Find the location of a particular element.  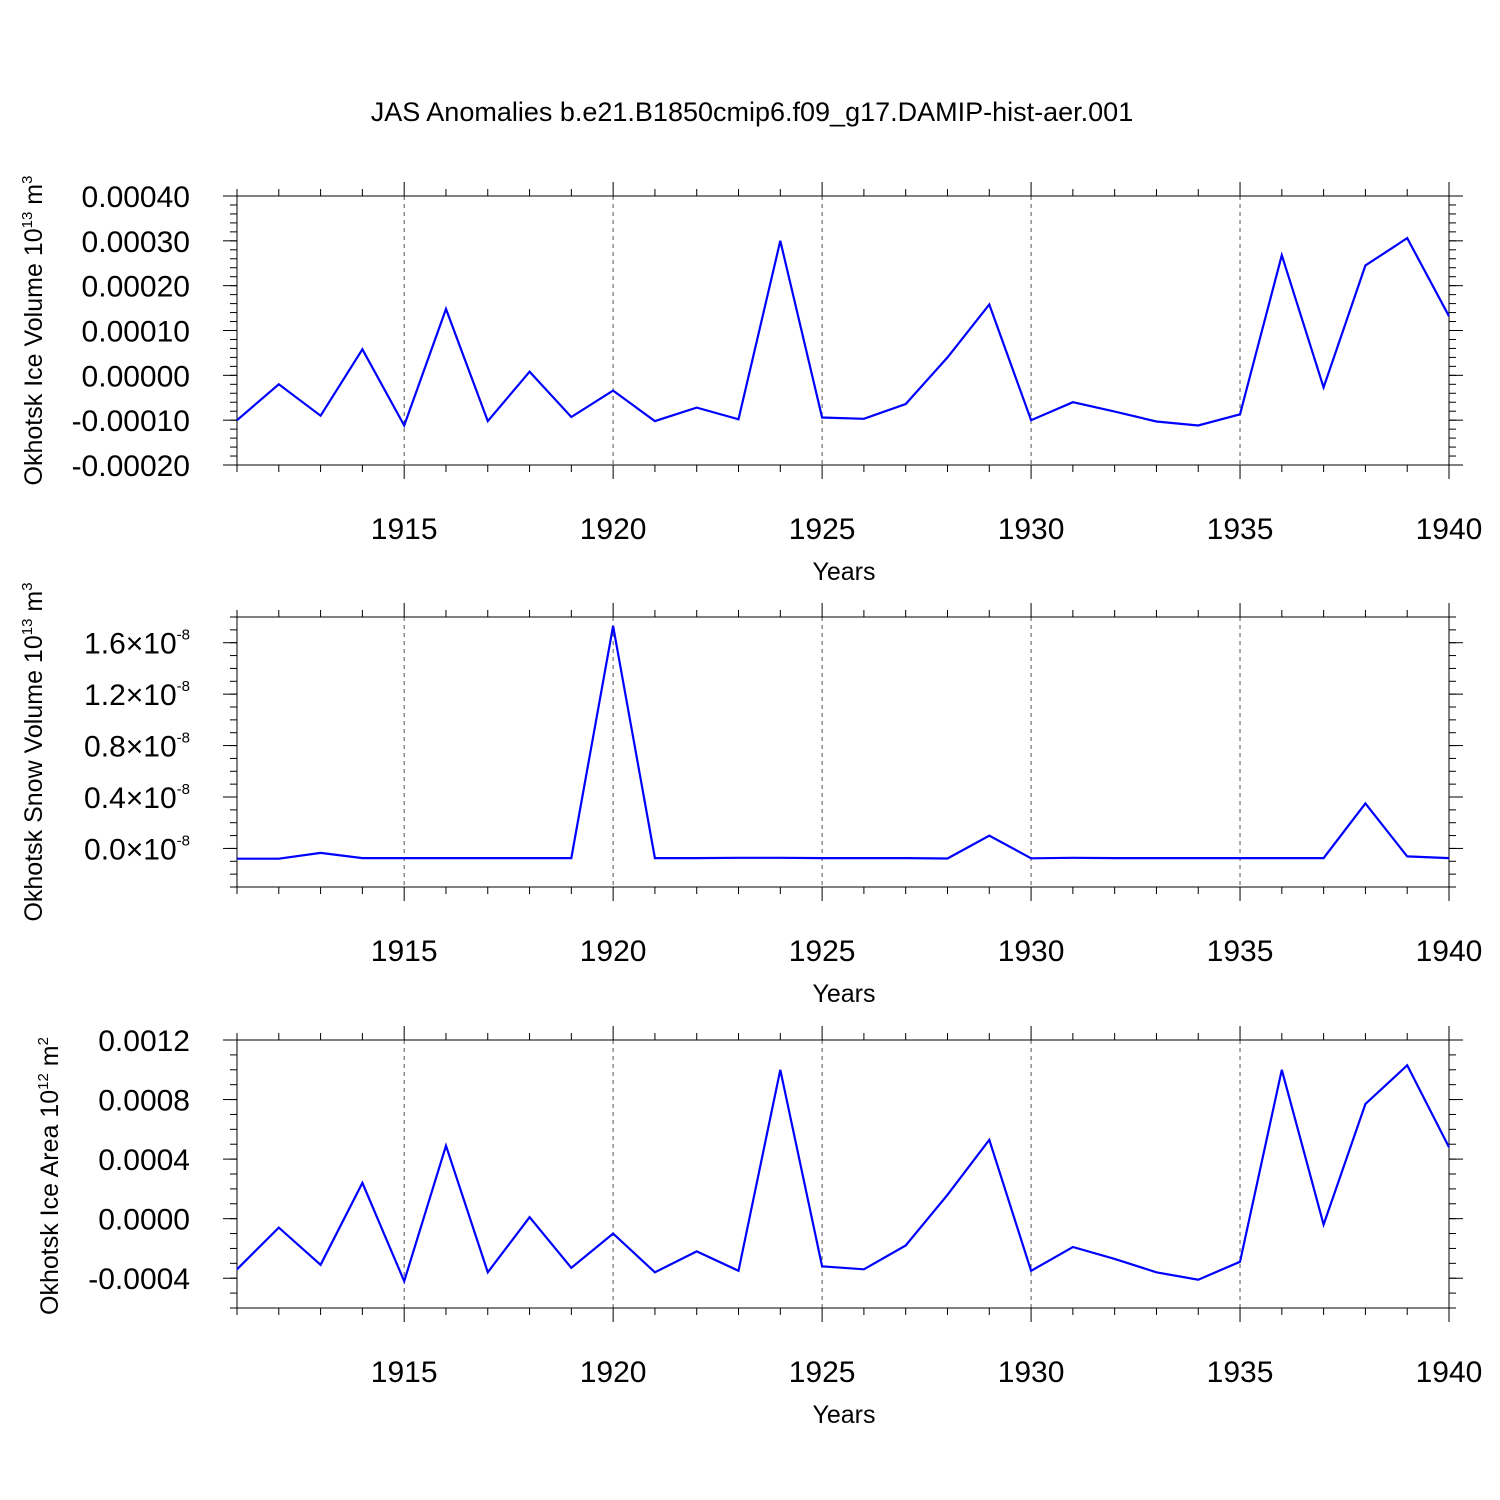

y-axis-title: Okhotsk Ice Volume 1013 m3 is located at coordinates (33, 331).